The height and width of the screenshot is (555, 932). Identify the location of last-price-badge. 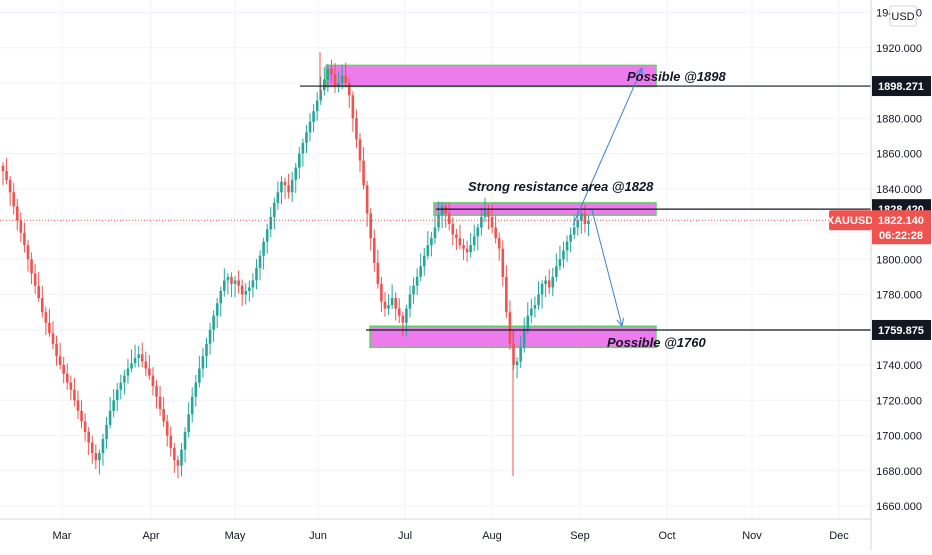
(901, 227).